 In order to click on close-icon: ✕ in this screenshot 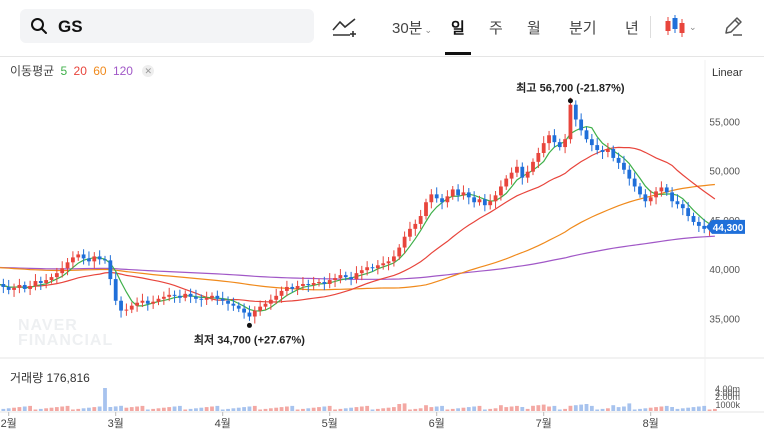, I will do `click(148, 71)`.